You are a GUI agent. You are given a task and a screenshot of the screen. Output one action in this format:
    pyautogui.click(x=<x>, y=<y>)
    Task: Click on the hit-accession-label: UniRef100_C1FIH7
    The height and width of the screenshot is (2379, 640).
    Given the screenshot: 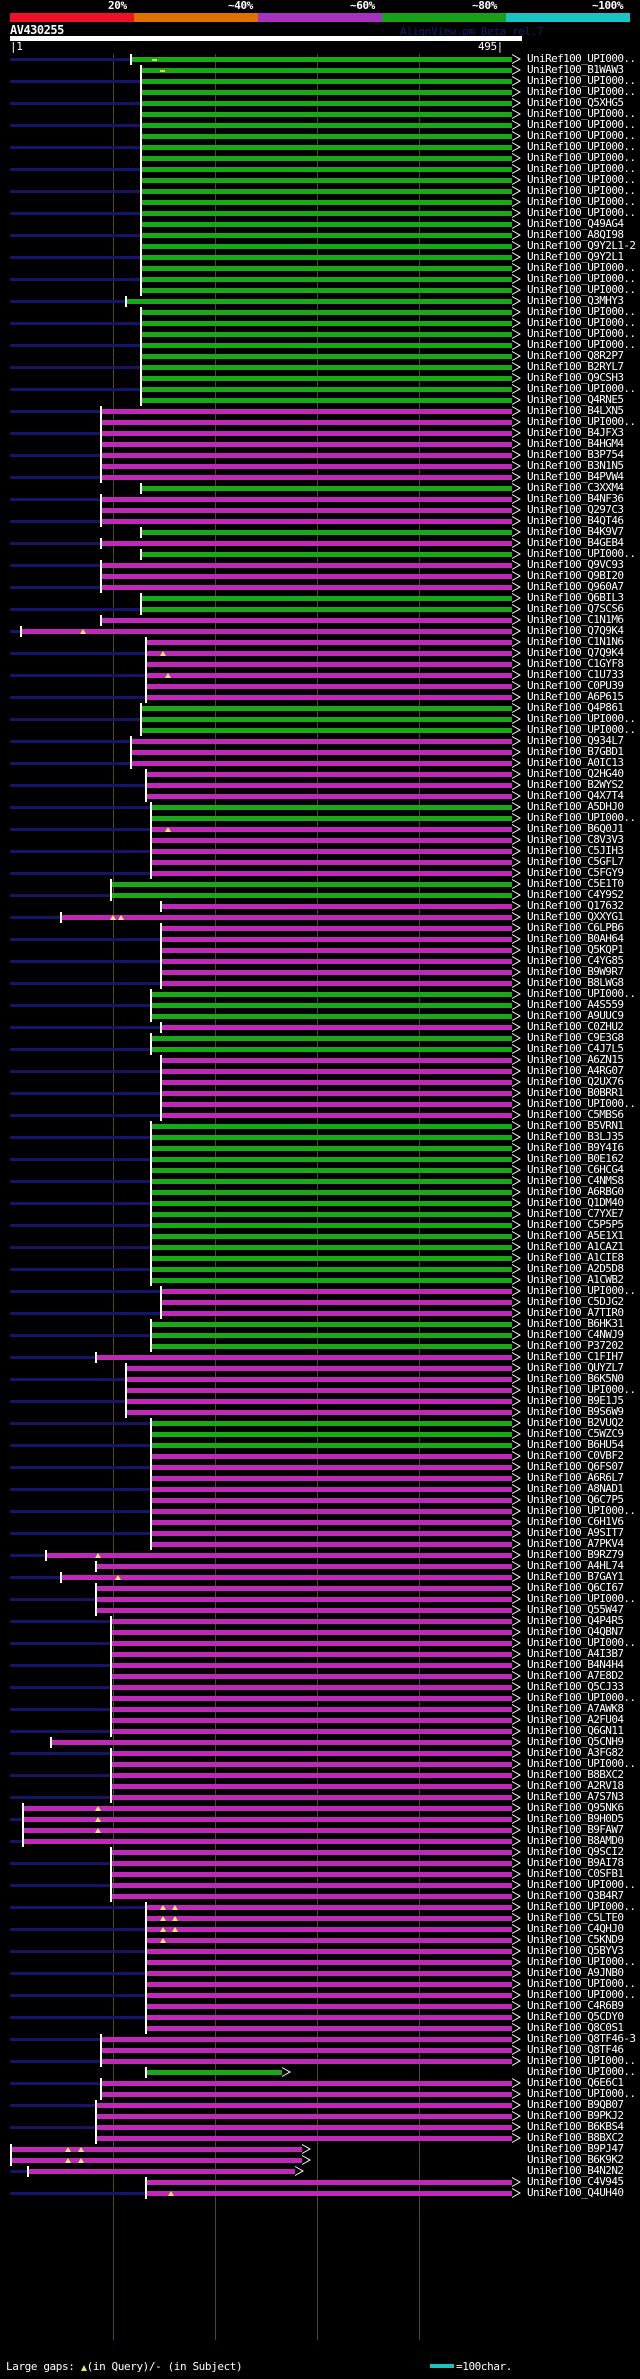 What is the action you would take?
    pyautogui.click(x=575, y=1356)
    